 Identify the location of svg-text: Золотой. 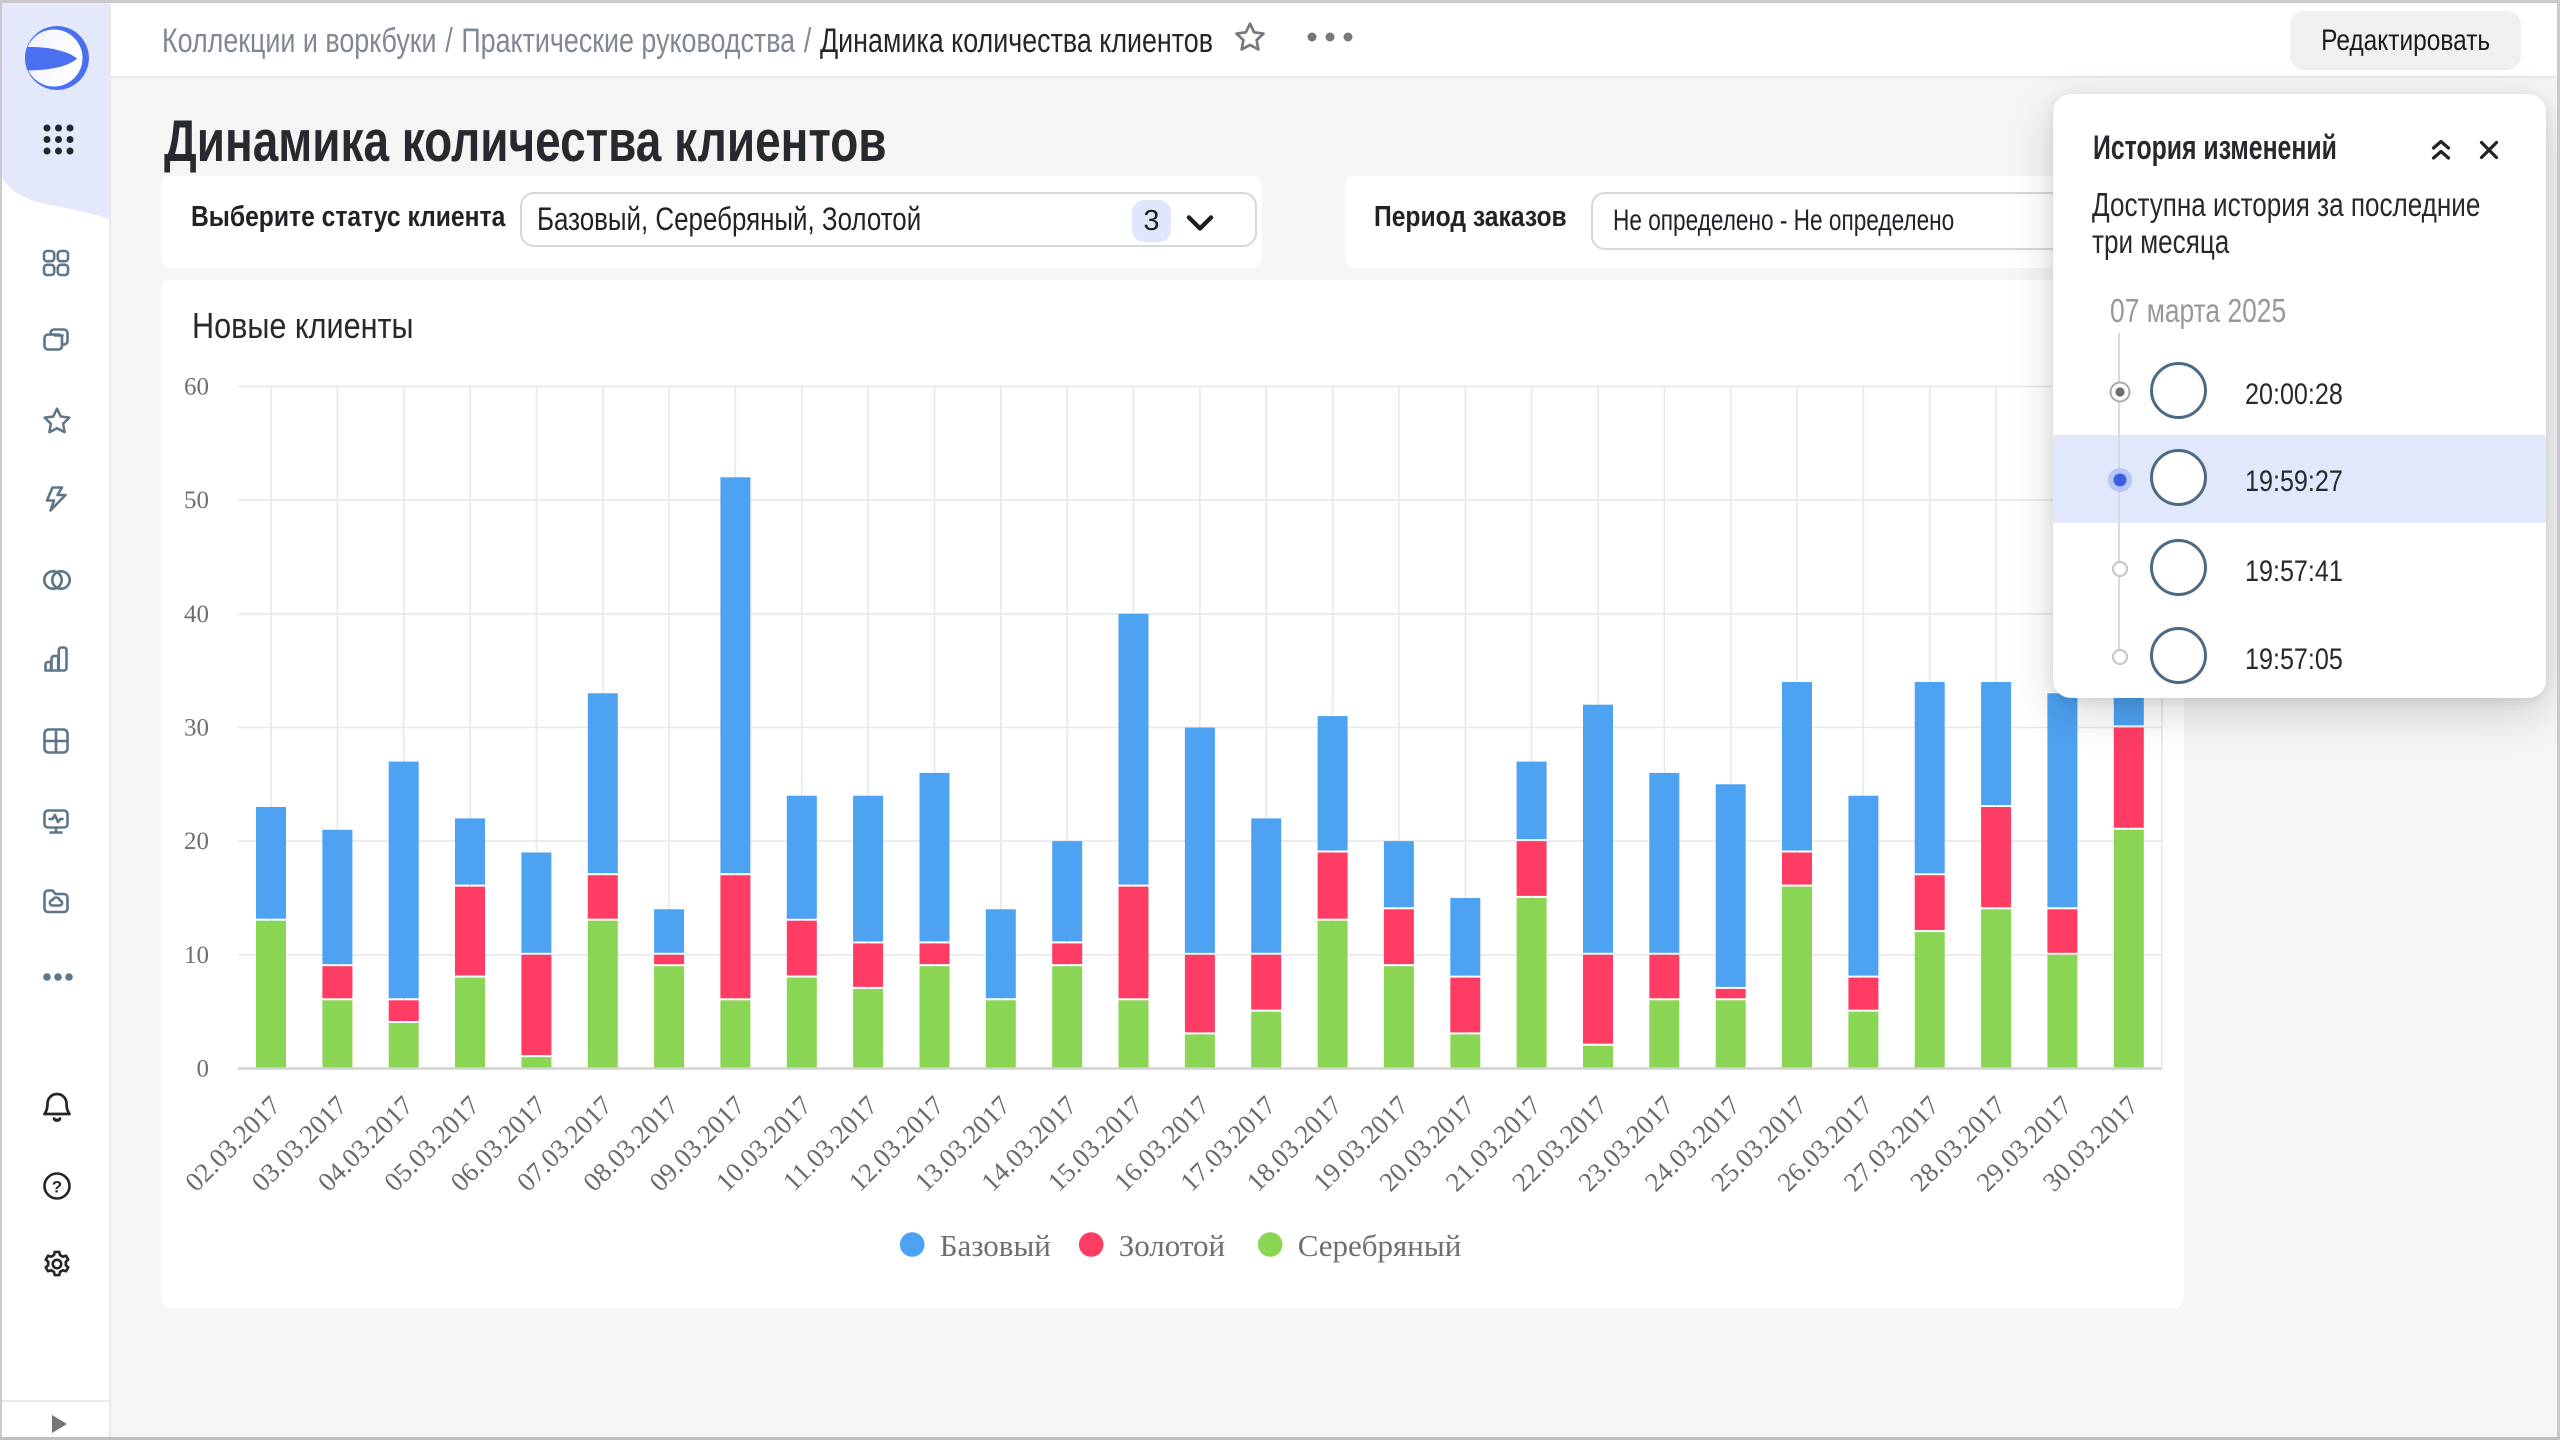
(1172, 1245).